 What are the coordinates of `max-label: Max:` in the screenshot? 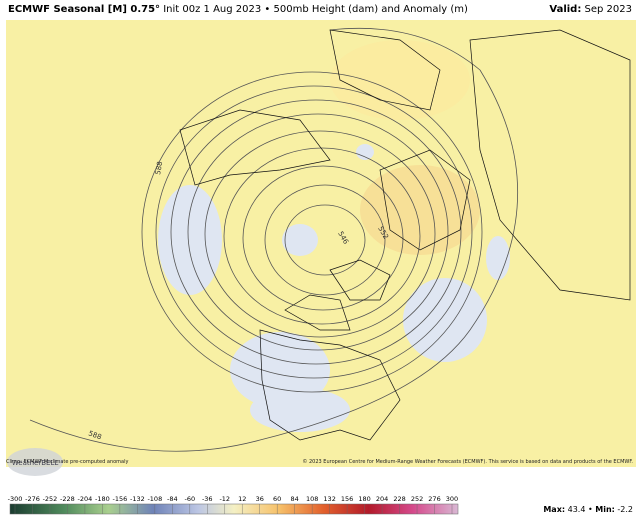 It's located at (554, 509).